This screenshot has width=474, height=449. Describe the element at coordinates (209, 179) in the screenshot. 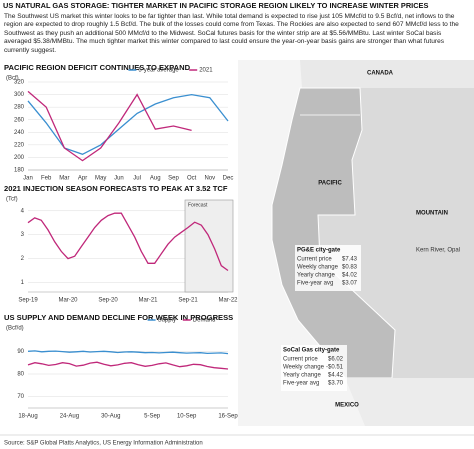

I see `x-tick-label: Nov` at that location.